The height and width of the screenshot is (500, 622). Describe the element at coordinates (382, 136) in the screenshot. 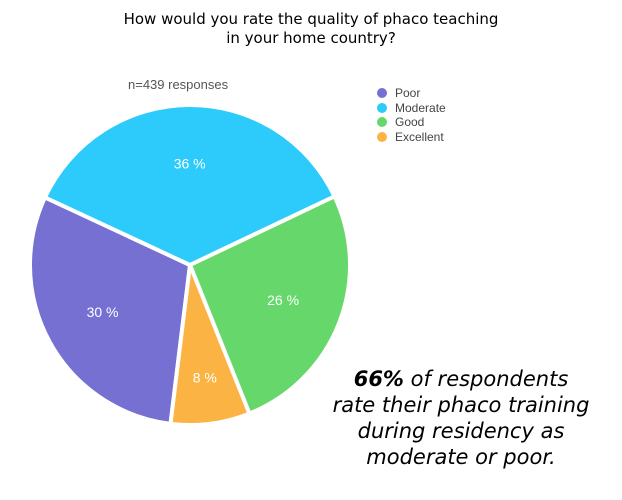

I see `legend-swatch-excellent` at that location.